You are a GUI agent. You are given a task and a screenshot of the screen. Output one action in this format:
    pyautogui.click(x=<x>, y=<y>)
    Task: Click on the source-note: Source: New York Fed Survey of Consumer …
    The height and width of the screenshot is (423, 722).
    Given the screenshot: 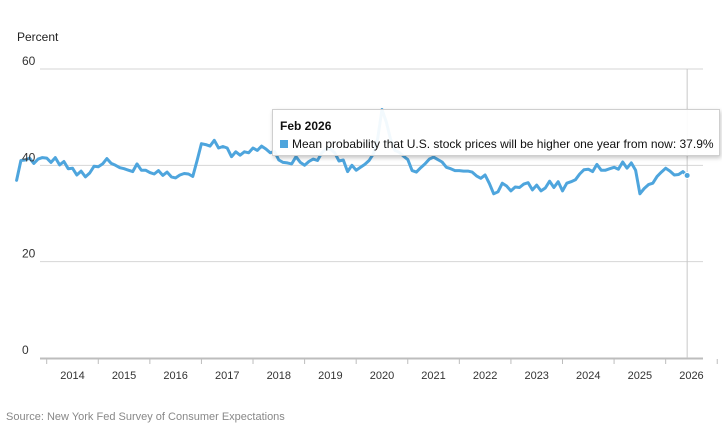 What is the action you would take?
    pyautogui.click(x=145, y=417)
    